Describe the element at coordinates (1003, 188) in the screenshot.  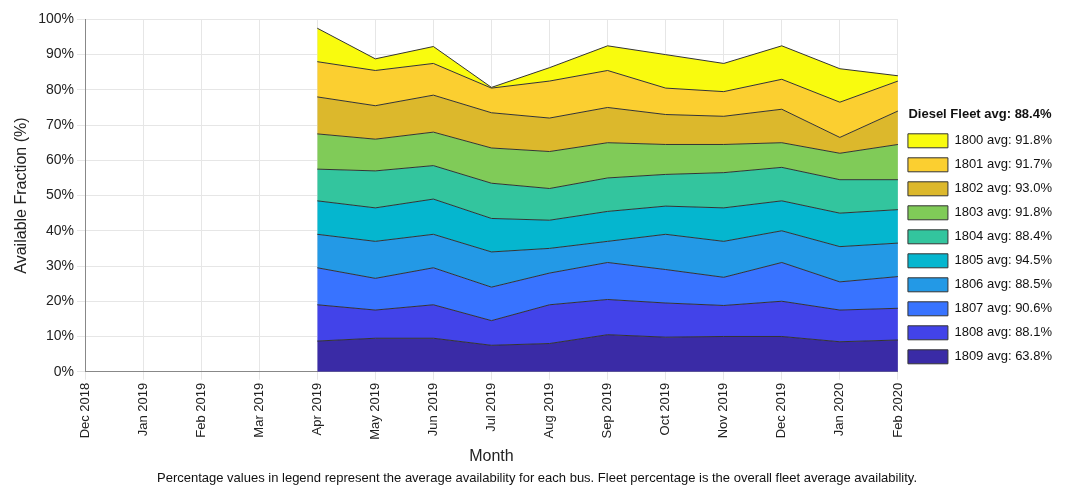
I see `legend-label: 1802 avg: 93.0%` at that location.